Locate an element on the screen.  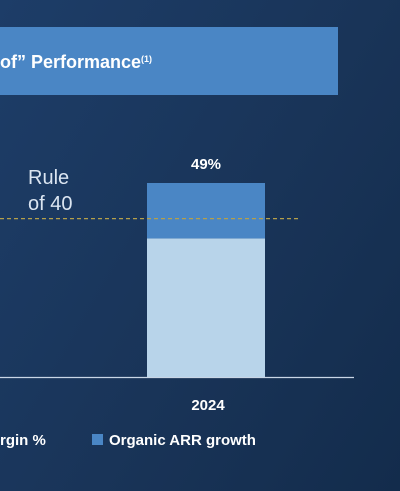
legend-label-margin: rgin % is located at coordinates (23, 440).